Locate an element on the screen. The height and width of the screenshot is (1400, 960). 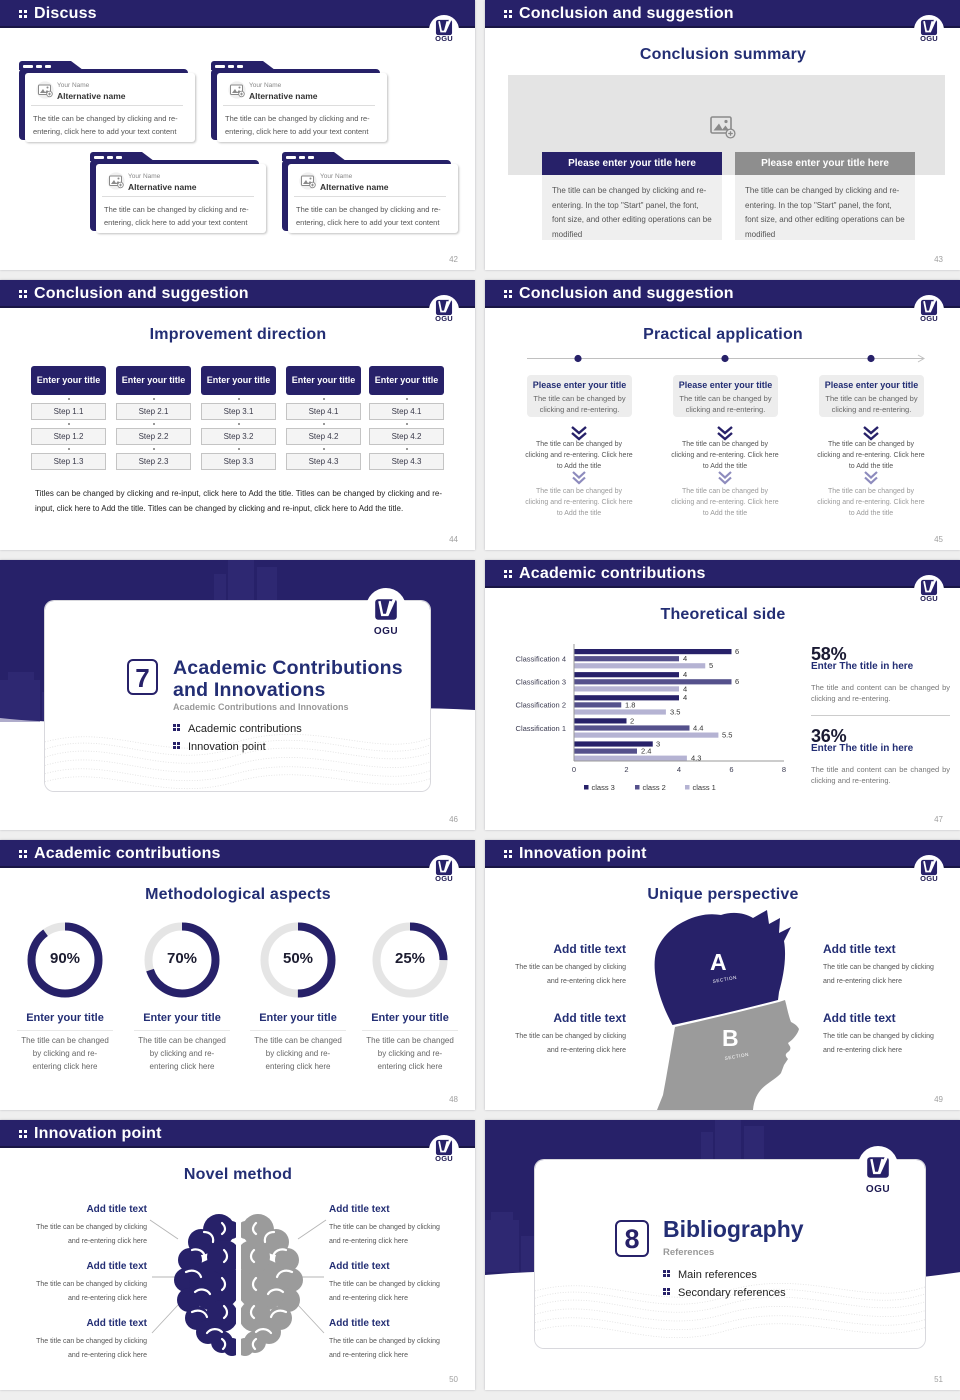
svg-text: 2.4 is located at coordinates (646, 751).